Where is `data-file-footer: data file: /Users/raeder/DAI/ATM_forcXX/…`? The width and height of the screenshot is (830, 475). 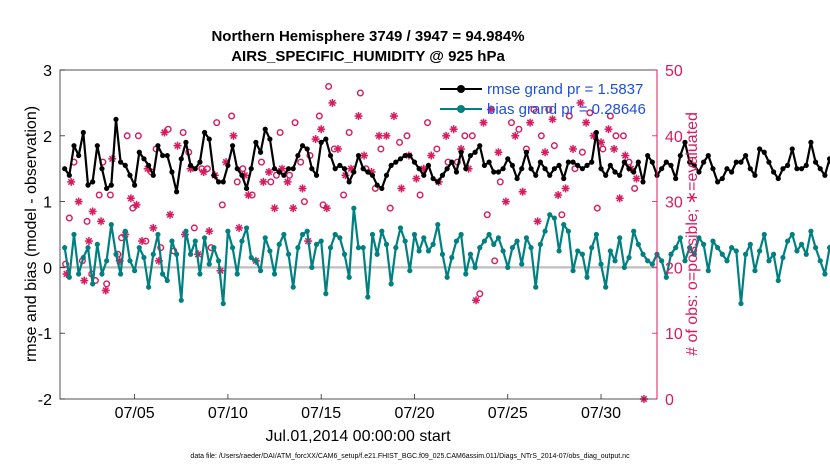
data-file-footer: data file: /Users/raeder/DAI/ATM_forcXX/… is located at coordinates (410, 456).